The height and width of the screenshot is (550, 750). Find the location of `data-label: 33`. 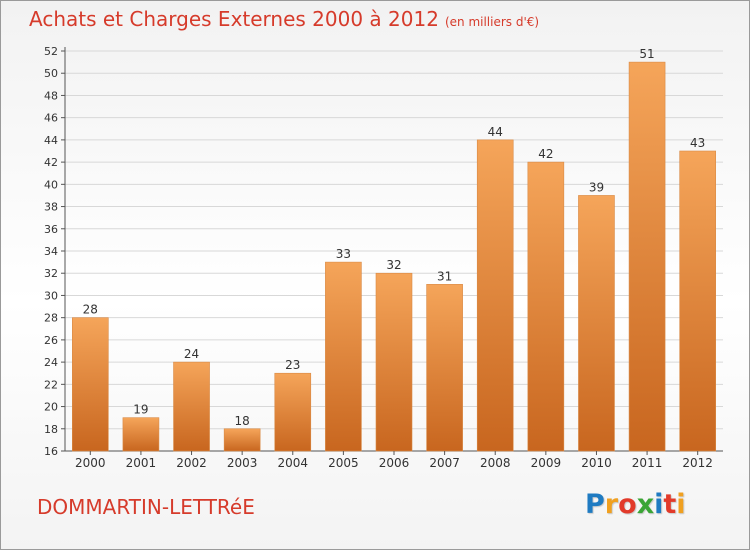

data-label: 33 is located at coordinates (343, 254).